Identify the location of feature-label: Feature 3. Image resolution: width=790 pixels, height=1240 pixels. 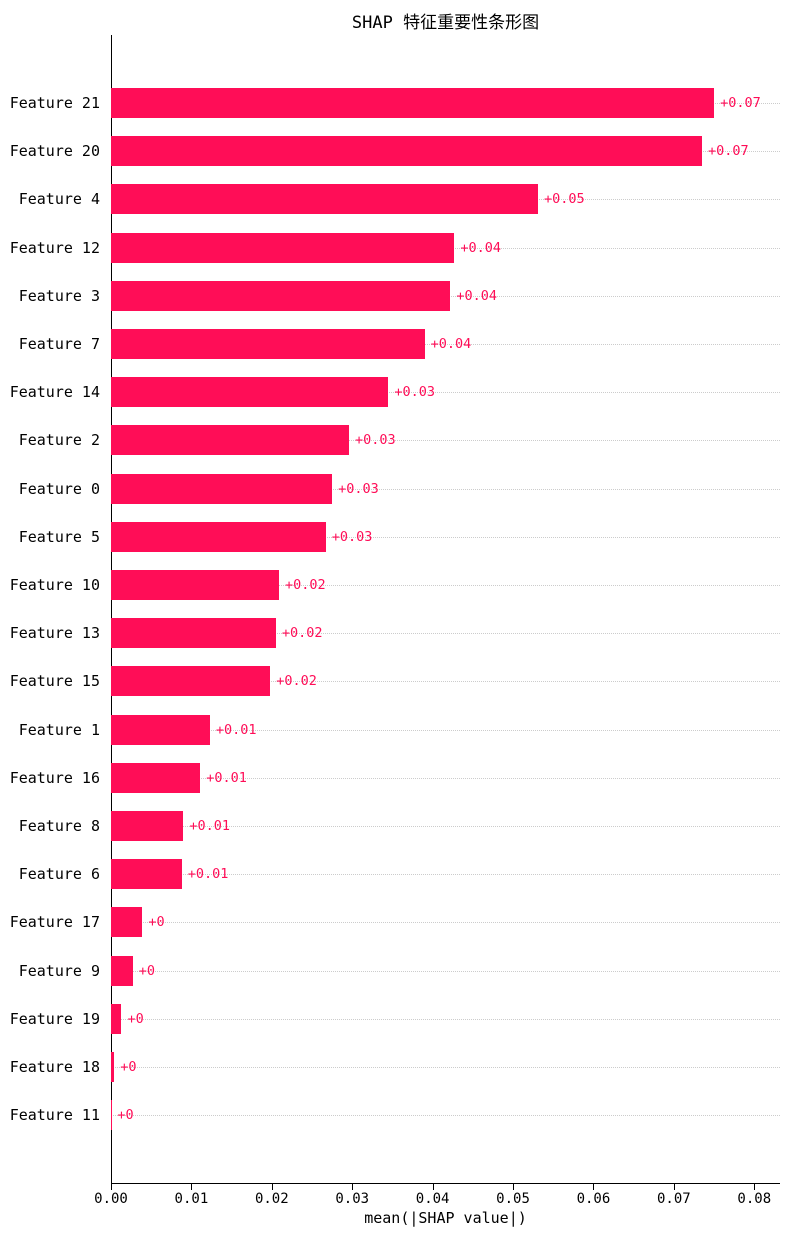
(59, 295).